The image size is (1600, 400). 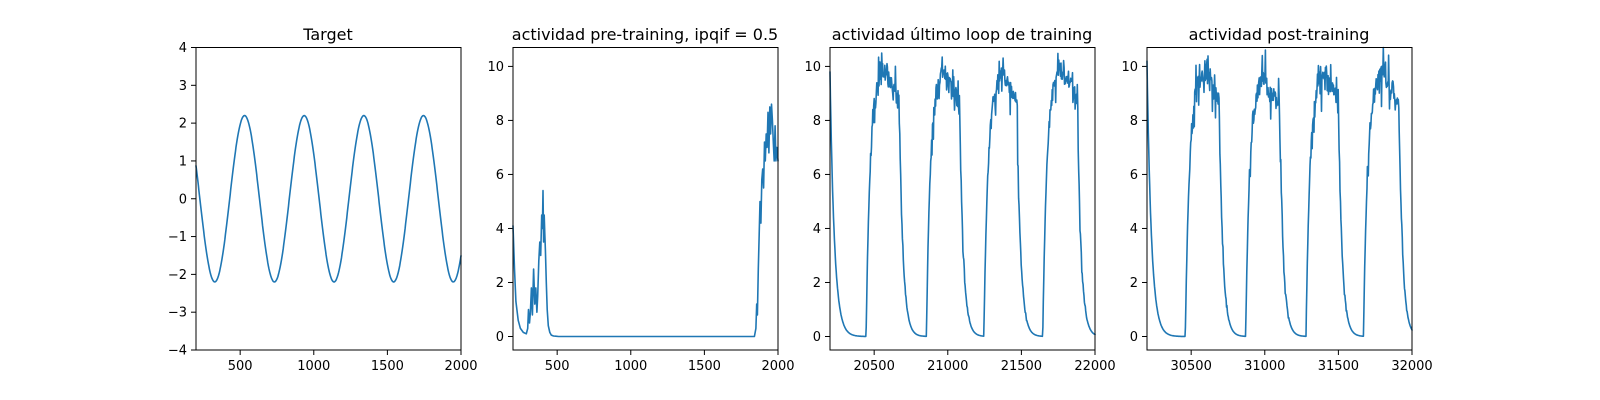 What do you see at coordinates (327, 34) in the screenshot?
I see `panel-title: Target` at bounding box center [327, 34].